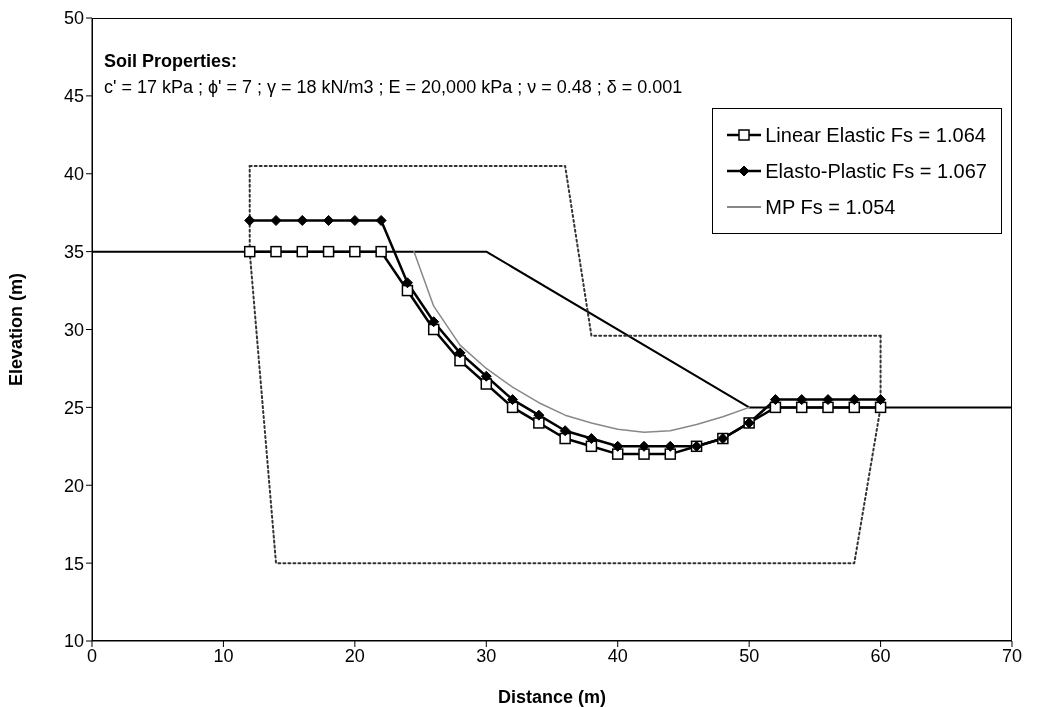 This screenshot has height=707, width=1050. I want to click on x-tick-label: 40, so click(617, 655).